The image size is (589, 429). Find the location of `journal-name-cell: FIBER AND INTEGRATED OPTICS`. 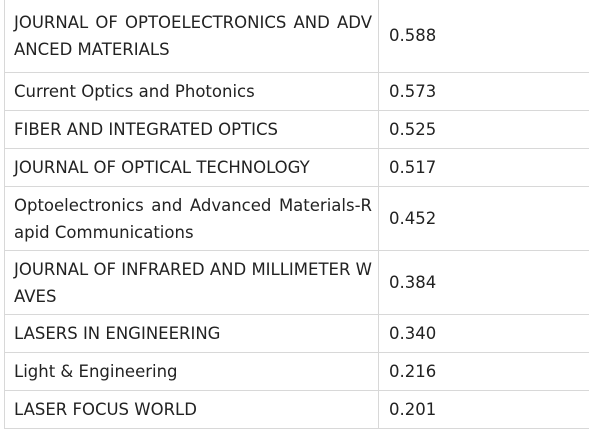

journal-name-cell: FIBER AND INTEGRATED OPTICS is located at coordinates (192, 130).